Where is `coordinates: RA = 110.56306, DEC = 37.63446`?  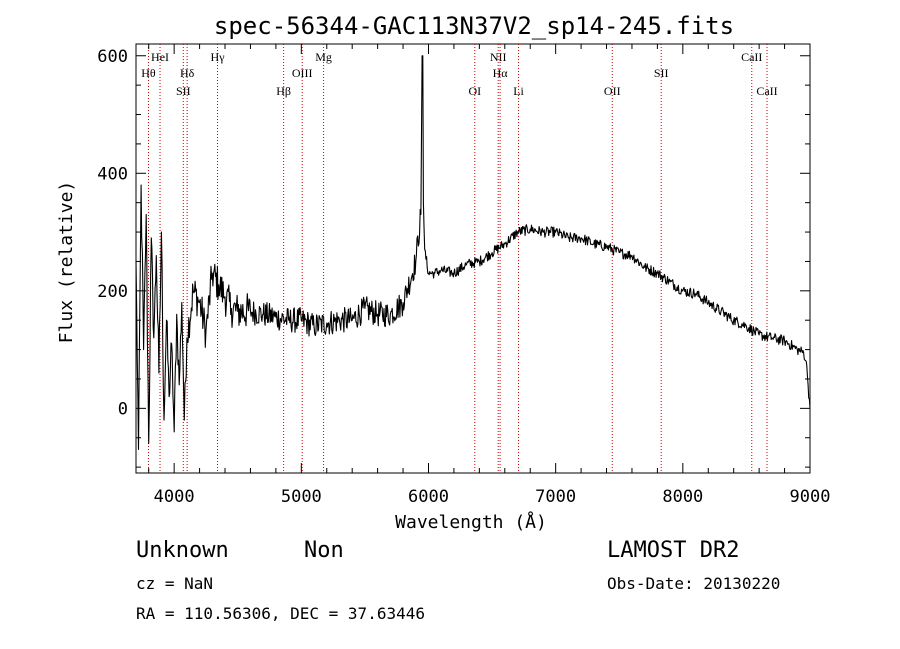
coordinates: RA = 110.56306, DEC = 37.63446 is located at coordinates (280, 613).